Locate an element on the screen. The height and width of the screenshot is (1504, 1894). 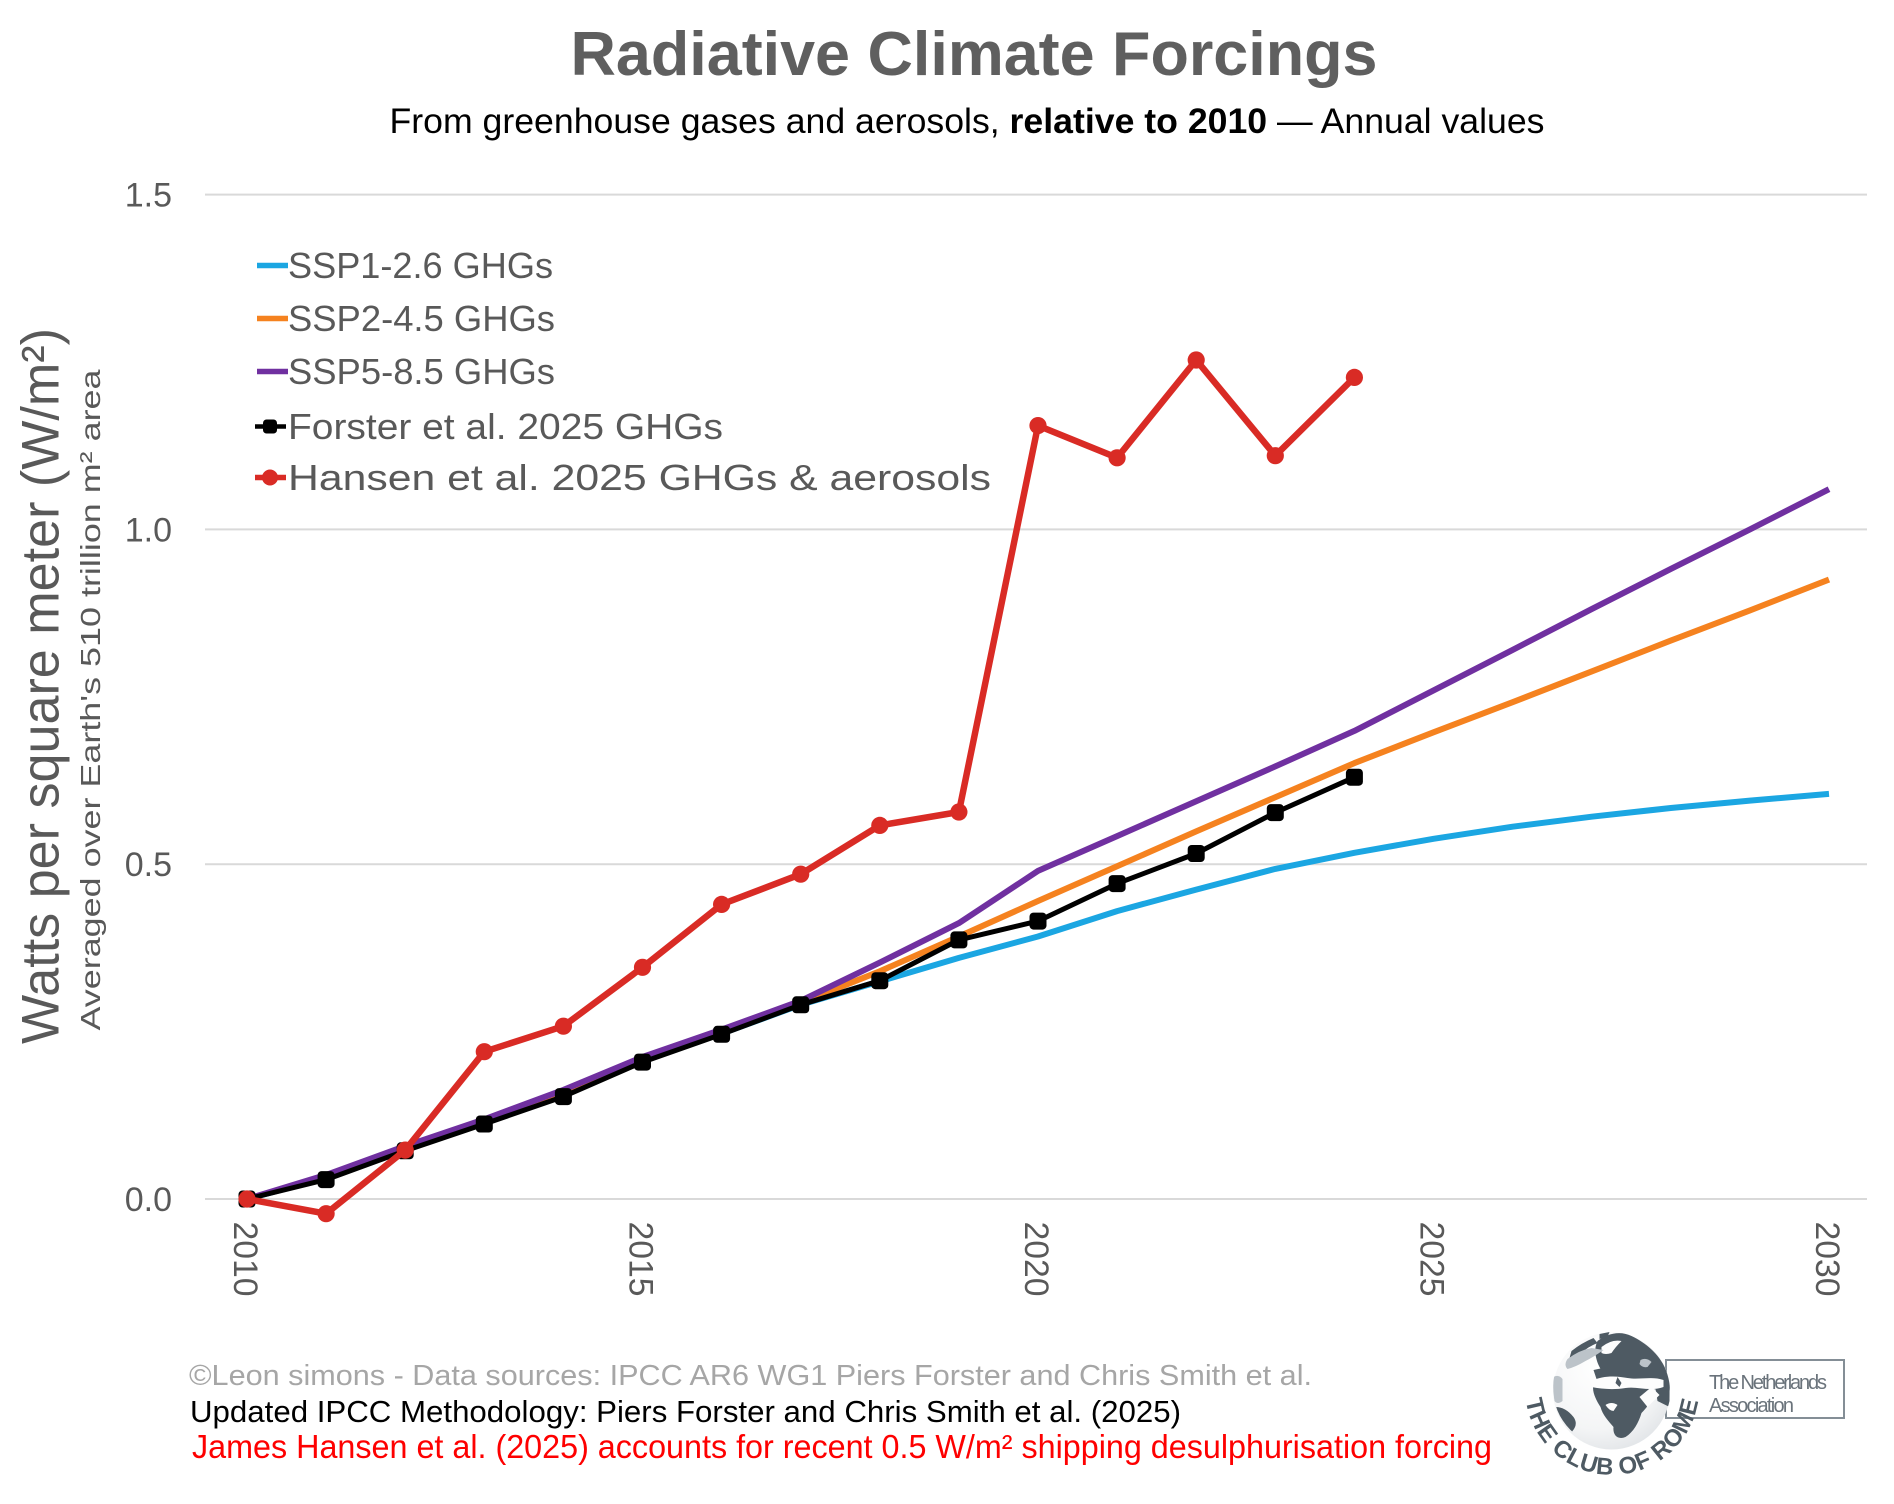
svg-text: The Netherlands is located at coordinates (1768, 1383).